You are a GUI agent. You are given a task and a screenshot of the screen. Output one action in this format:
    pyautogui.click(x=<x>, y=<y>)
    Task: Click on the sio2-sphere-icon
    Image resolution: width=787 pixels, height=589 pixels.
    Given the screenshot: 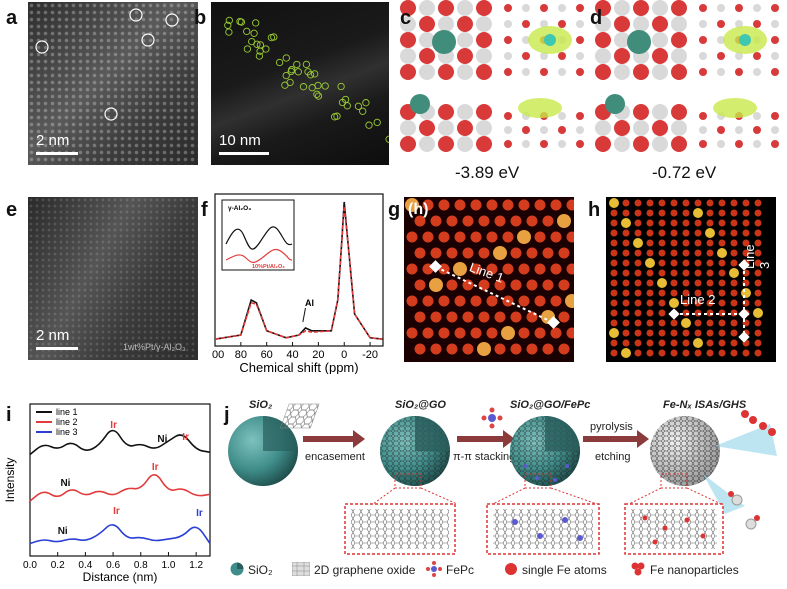 What is the action you would take?
    pyautogui.click(x=237, y=569)
    